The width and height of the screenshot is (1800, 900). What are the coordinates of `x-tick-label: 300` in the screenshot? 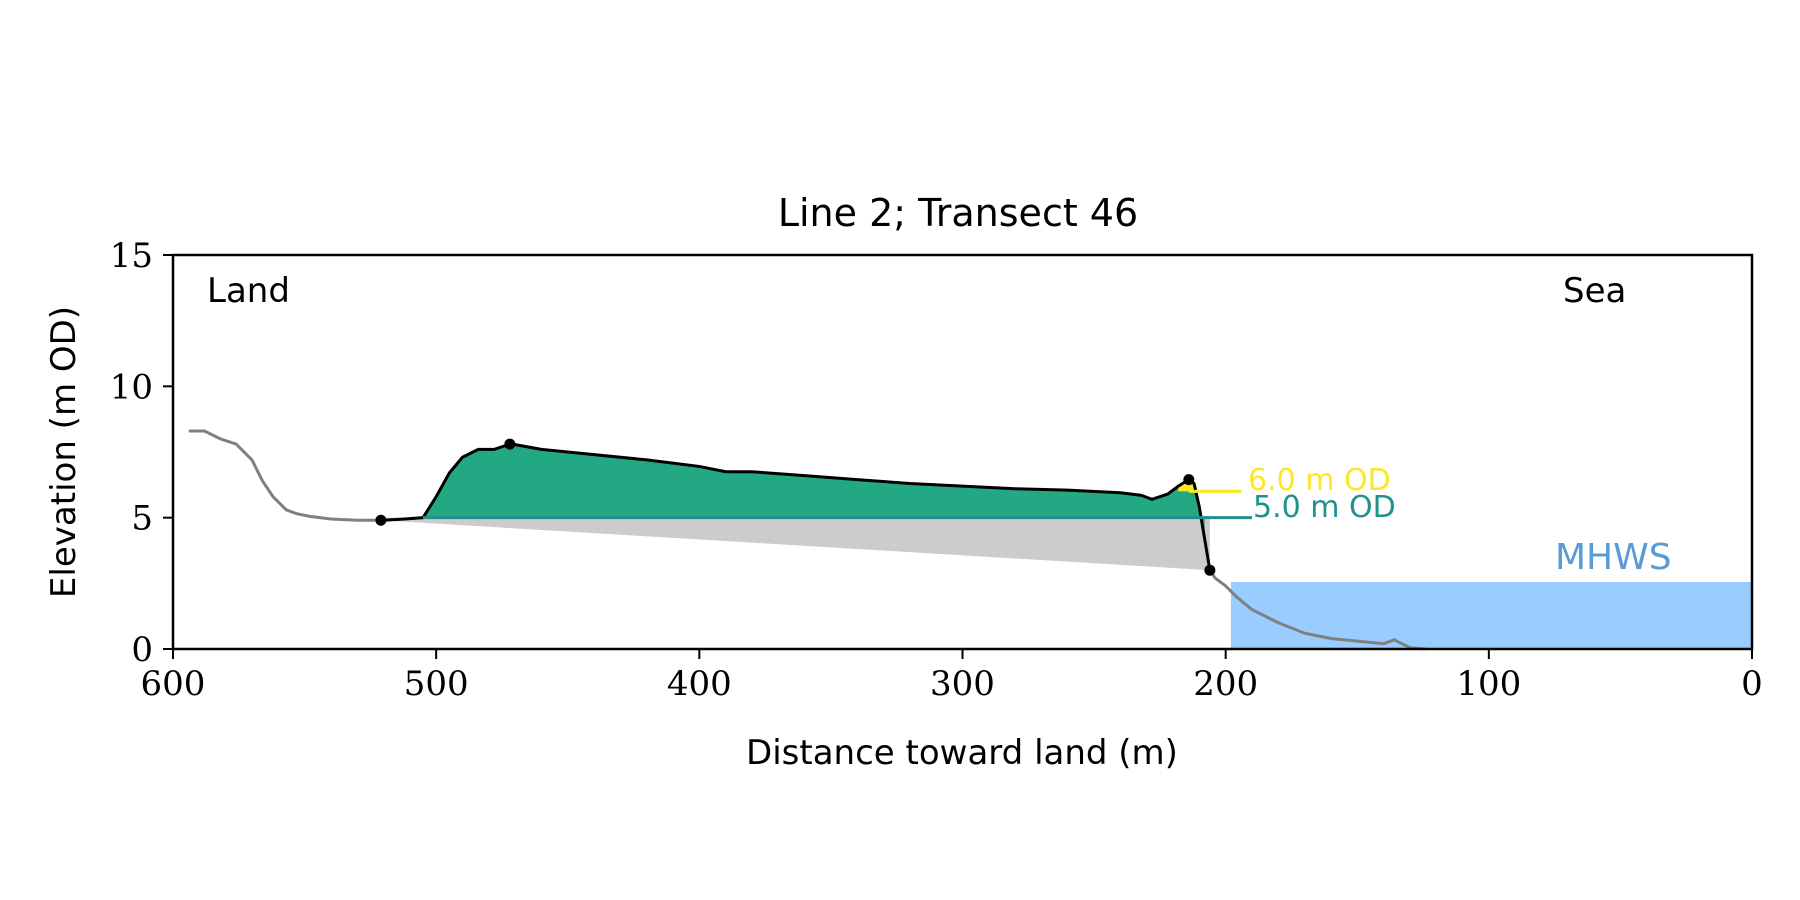 It's located at (962, 684).